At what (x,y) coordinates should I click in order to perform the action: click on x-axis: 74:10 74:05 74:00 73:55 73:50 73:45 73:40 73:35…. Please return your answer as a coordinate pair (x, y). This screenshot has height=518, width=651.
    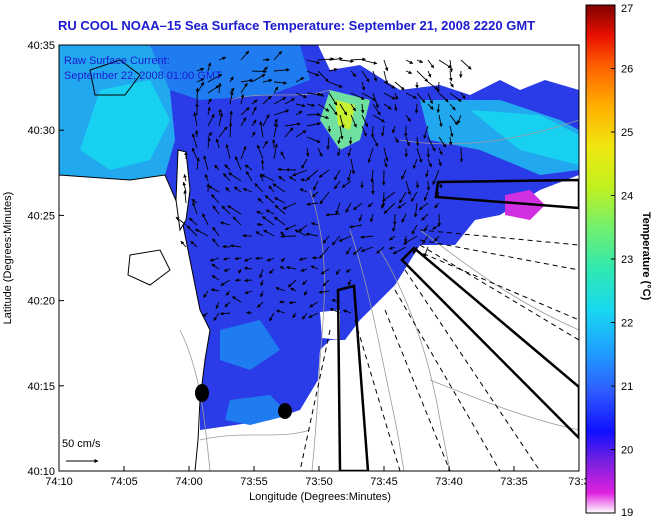
    Looking at the image, I should click on (317, 477).